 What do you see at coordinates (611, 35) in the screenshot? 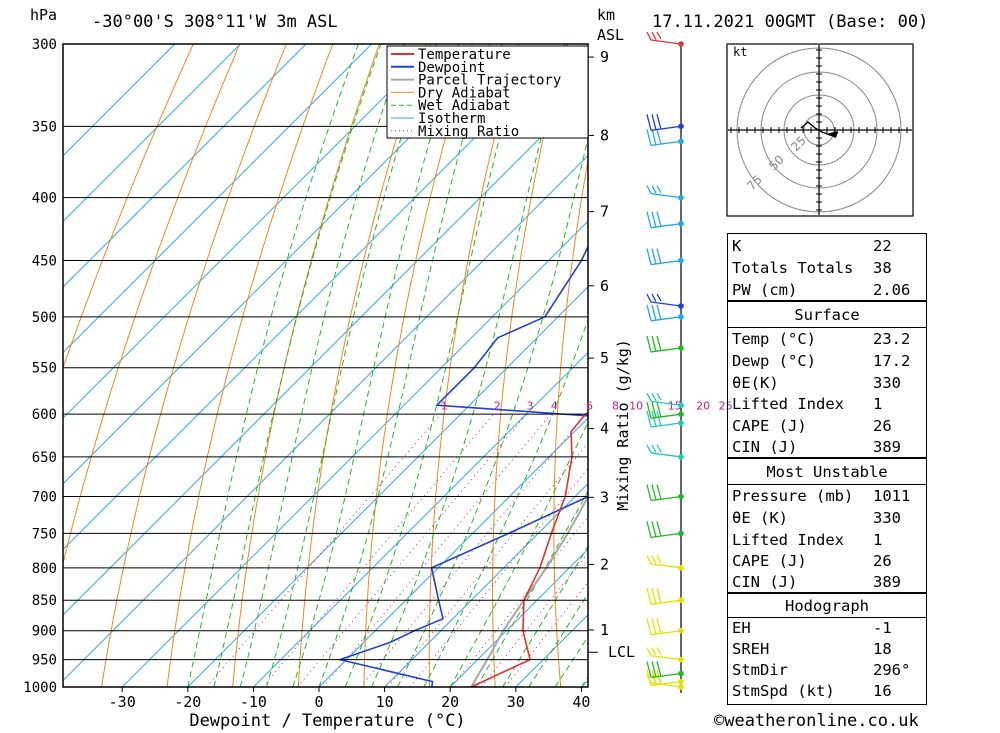
I see `asl-unit-label: ASL` at bounding box center [611, 35].